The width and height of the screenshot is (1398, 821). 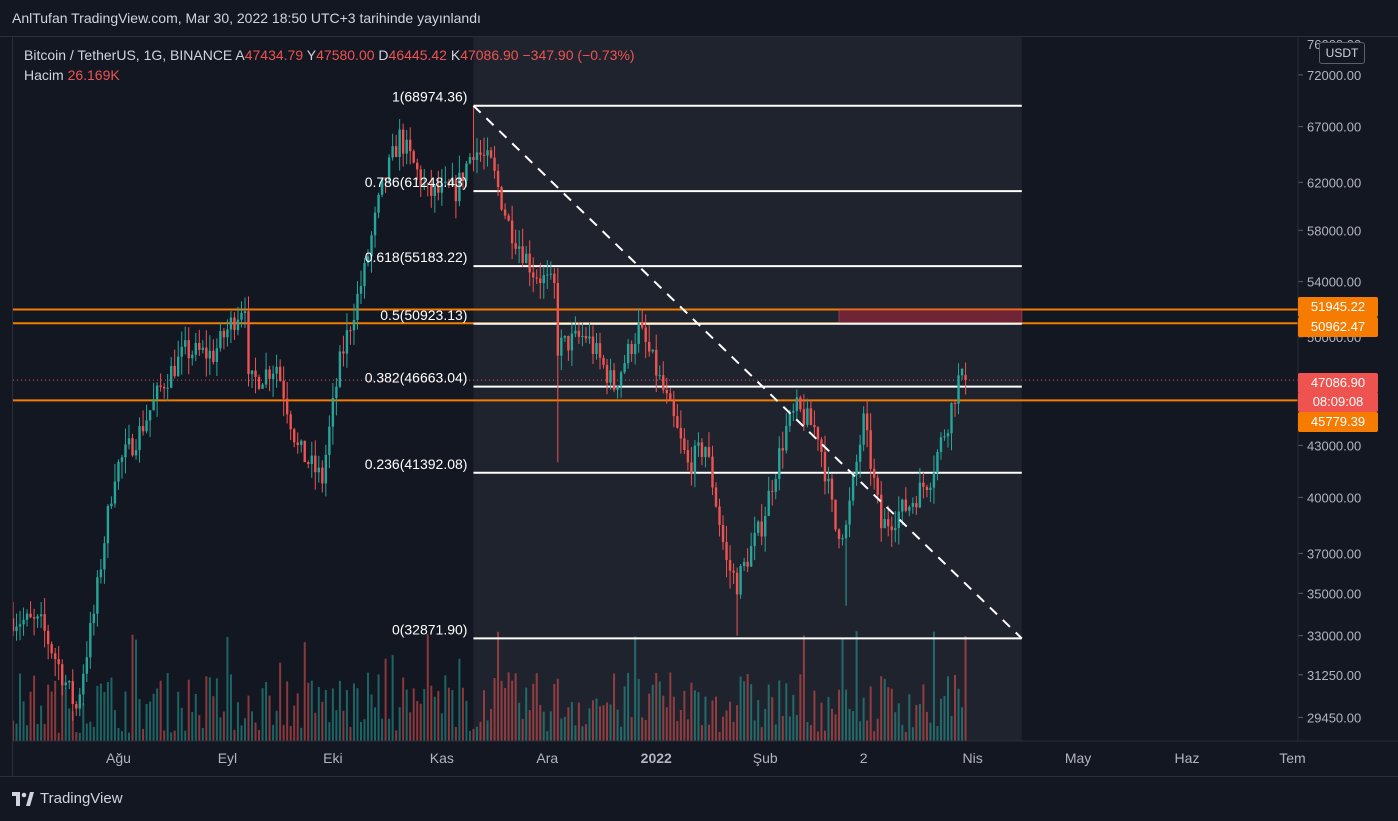 What do you see at coordinates (67, 798) in the screenshot?
I see `tradingview-logo: TradingView` at bounding box center [67, 798].